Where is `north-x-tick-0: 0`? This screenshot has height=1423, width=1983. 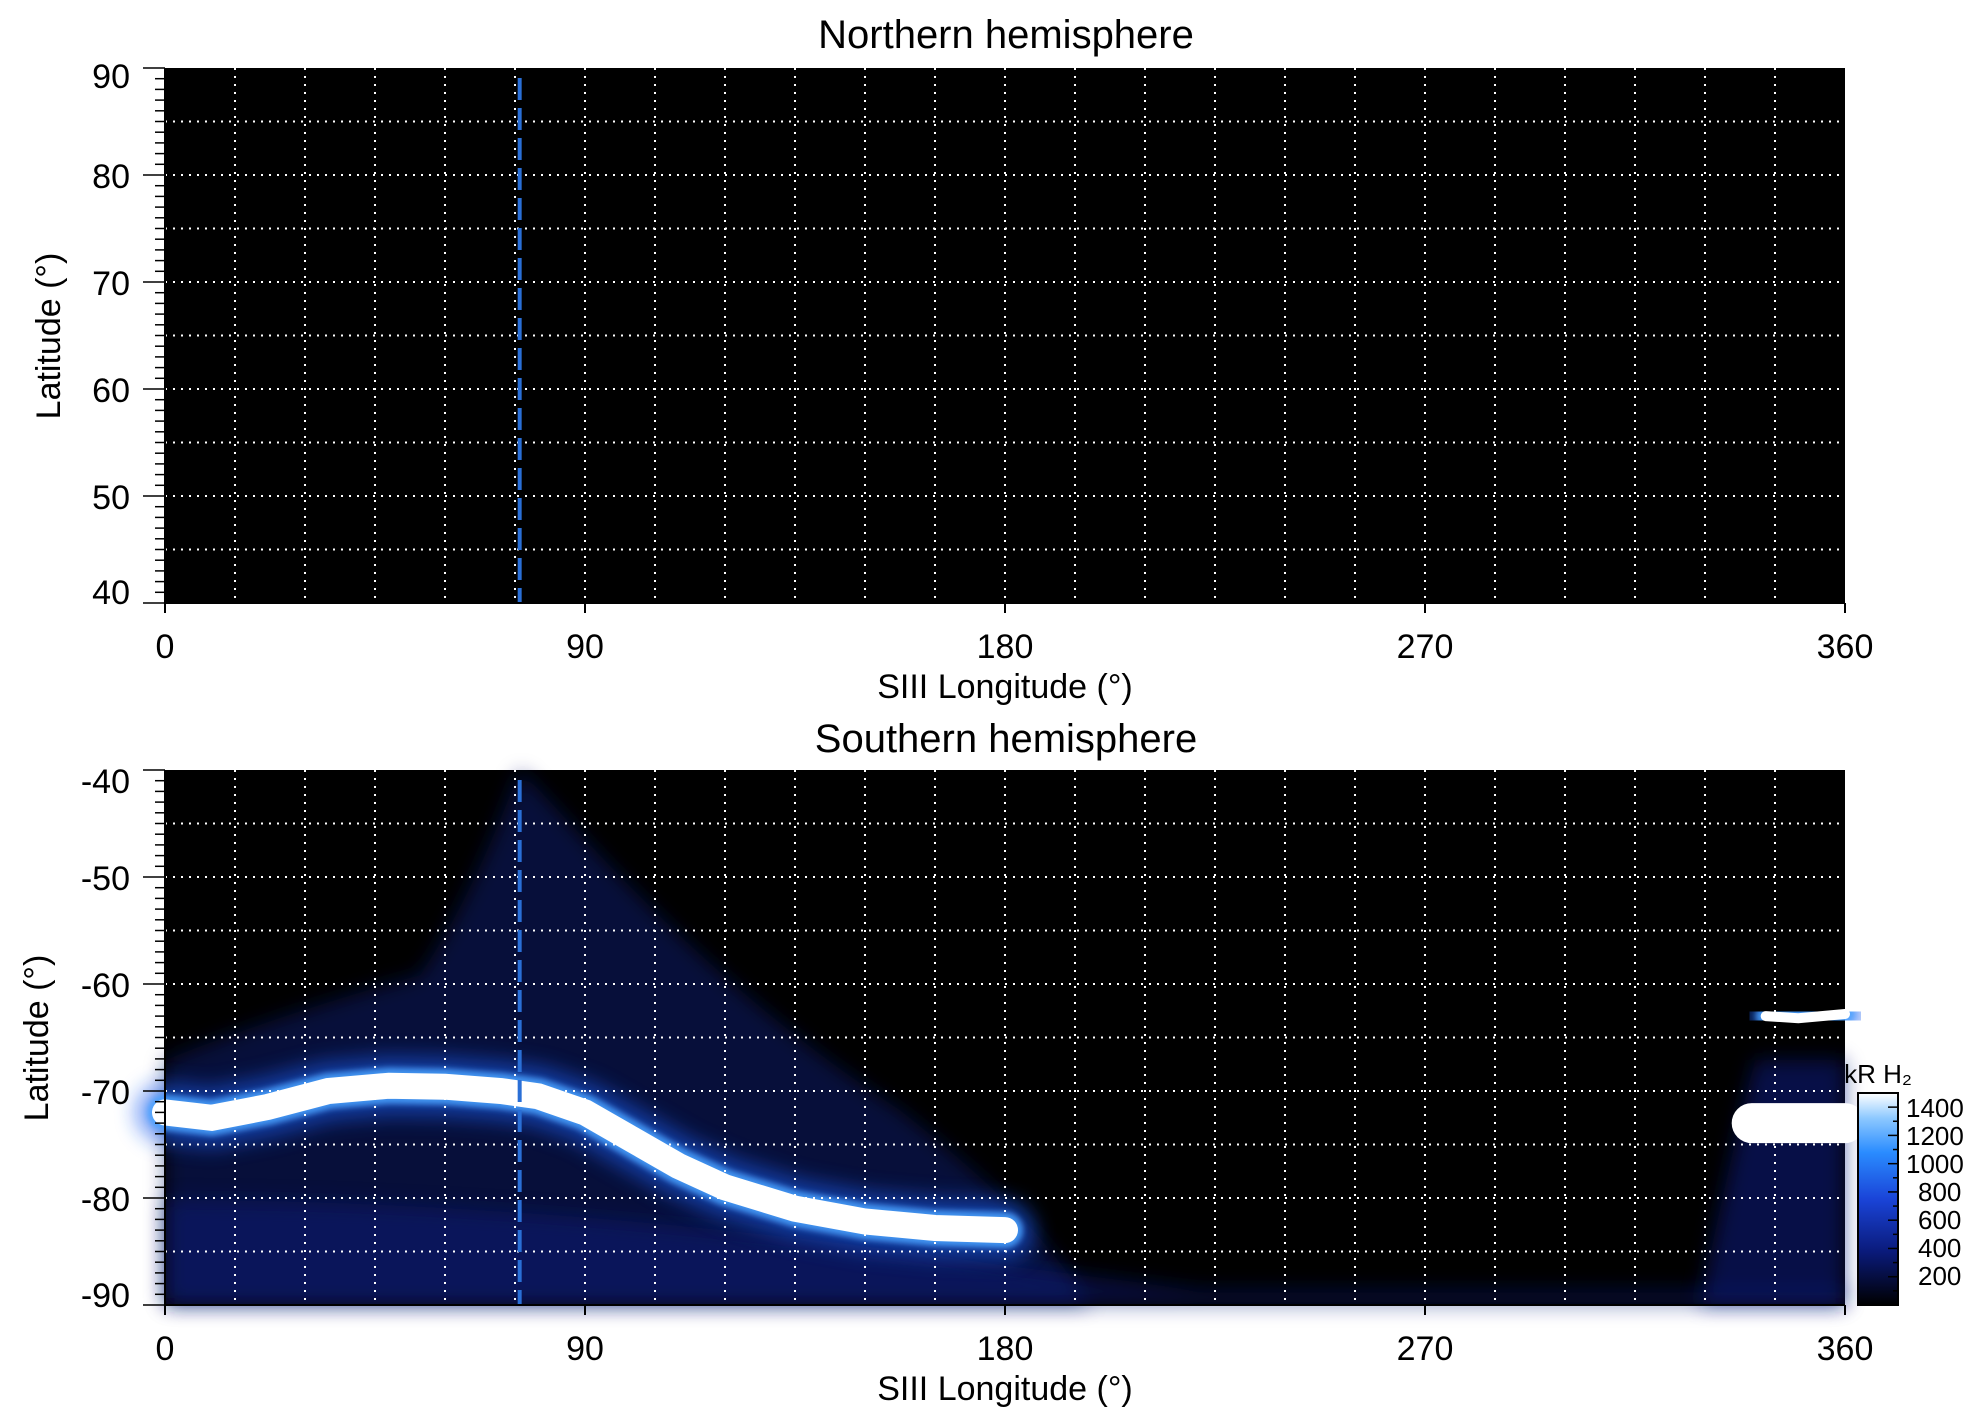 north-x-tick-0: 0 is located at coordinates (165, 647).